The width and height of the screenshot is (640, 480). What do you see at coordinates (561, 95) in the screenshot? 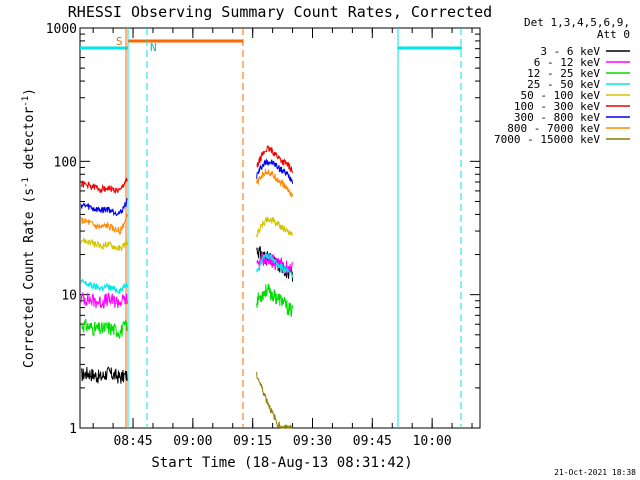
I see `legend-label: 50 - 100 keV` at bounding box center [561, 95].